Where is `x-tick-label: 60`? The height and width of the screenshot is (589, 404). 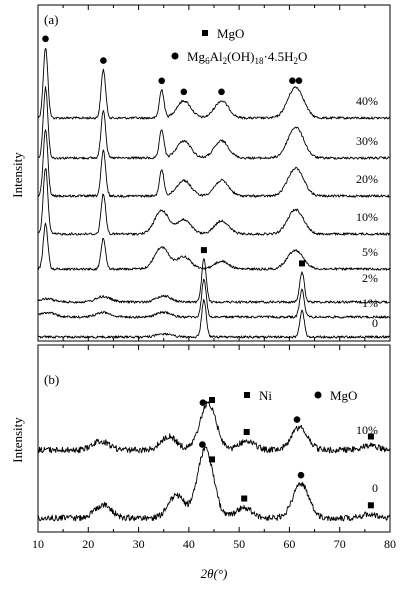
x-tick-label: 60 is located at coordinates (289, 544).